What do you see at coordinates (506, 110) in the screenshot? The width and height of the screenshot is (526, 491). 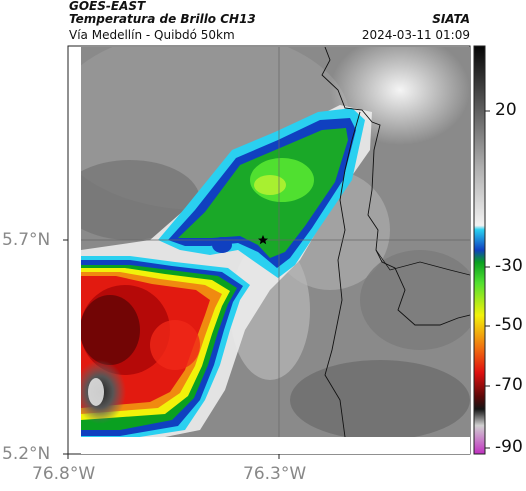 I see `colorbar-tick-label: 20` at bounding box center [506, 110].